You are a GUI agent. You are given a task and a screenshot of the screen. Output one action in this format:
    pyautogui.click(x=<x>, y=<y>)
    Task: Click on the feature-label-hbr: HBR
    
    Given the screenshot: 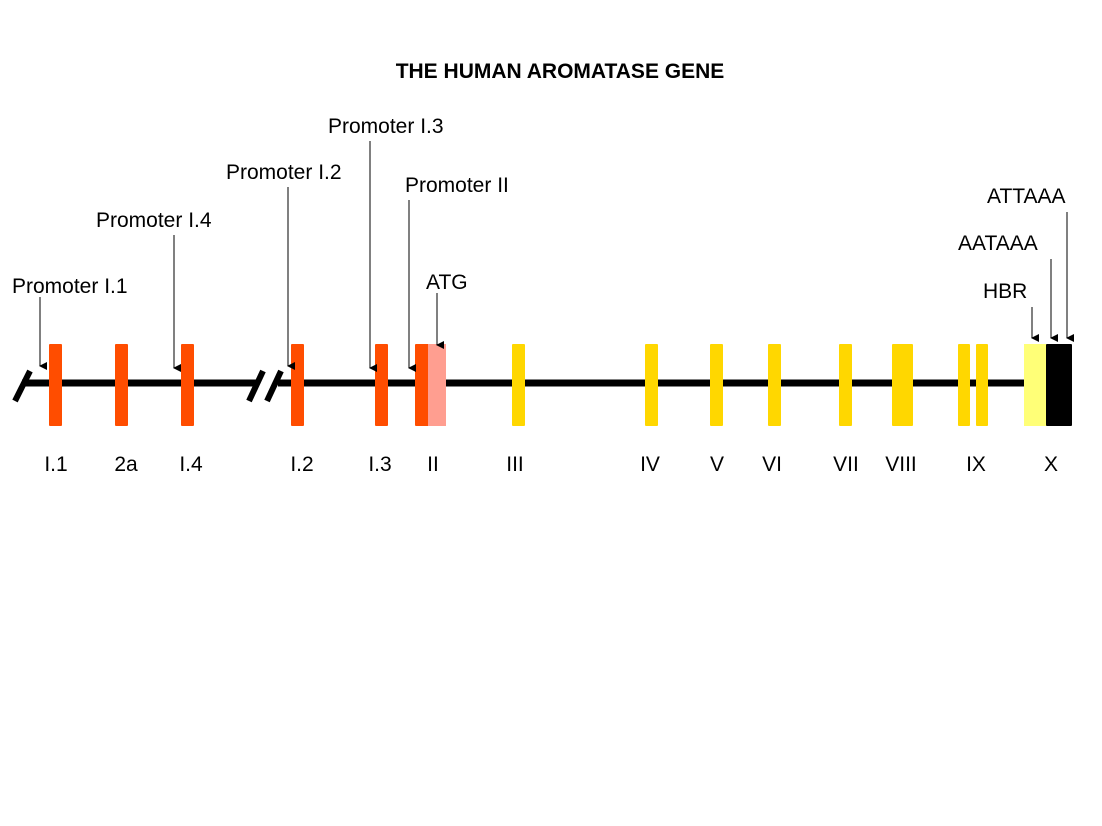 What is the action you would take?
    pyautogui.click(x=1005, y=291)
    